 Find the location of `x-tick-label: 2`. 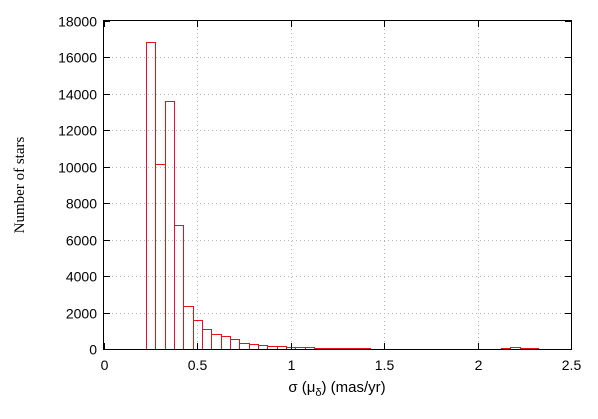

x-tick-label: 2 is located at coordinates (479, 365).